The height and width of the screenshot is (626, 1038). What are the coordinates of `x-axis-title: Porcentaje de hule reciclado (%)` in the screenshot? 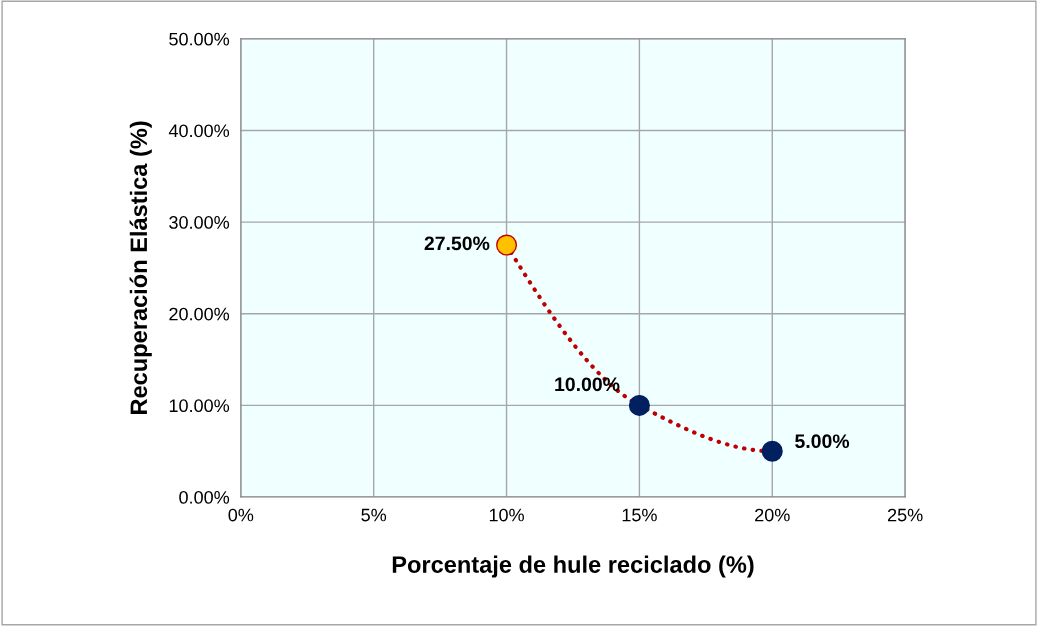 It's located at (573, 566).